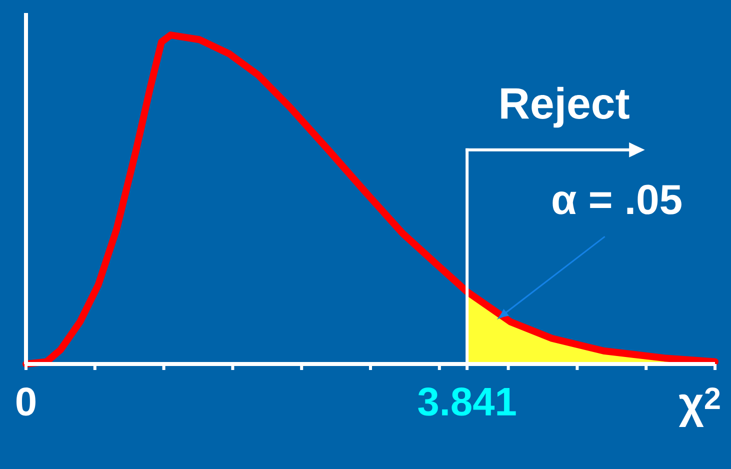 This screenshot has width=731, height=469. I want to click on ref-line-label: Reject, so click(565, 107).